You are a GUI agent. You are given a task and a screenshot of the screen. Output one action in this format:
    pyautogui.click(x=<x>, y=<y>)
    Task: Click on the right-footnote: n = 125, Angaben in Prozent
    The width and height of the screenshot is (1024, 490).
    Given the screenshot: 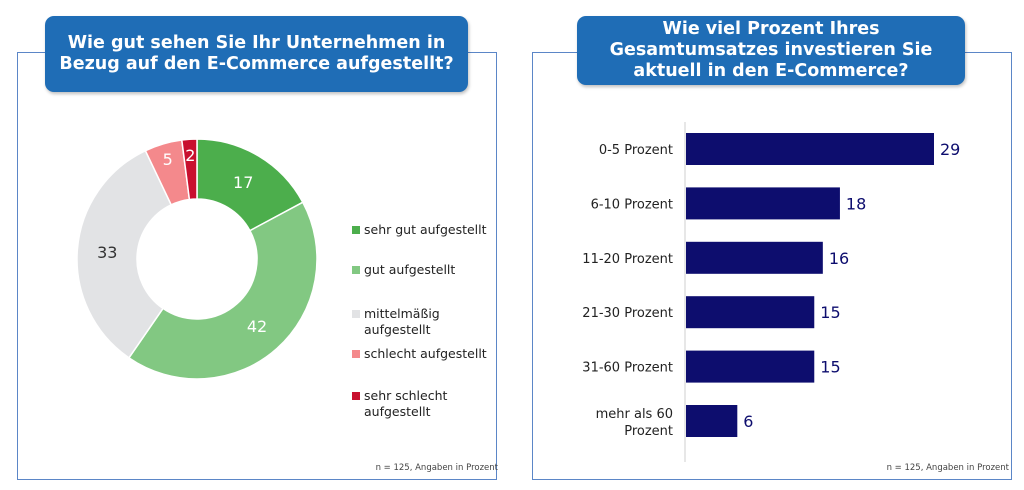 What is the action you would take?
    pyautogui.click(x=947, y=468)
    